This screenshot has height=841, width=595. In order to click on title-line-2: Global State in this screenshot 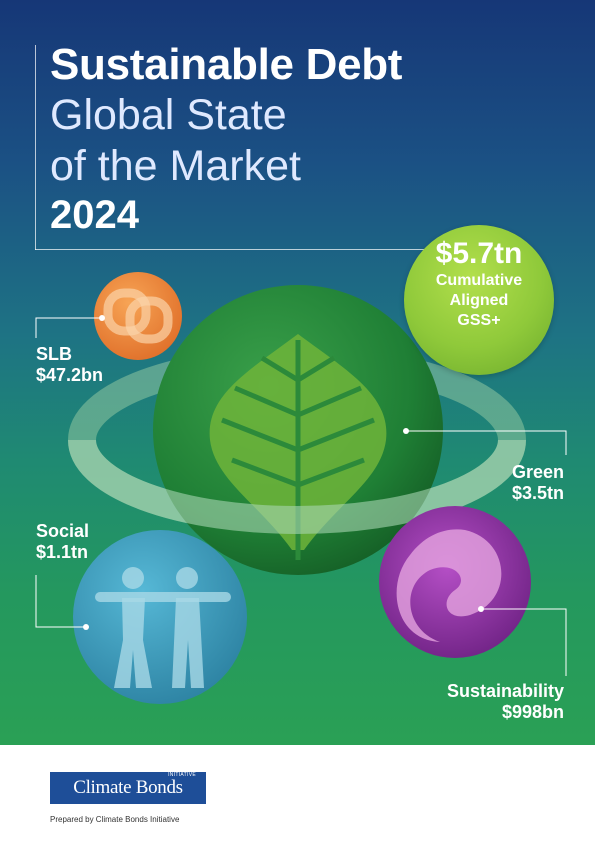, I will do `click(168, 115)`.